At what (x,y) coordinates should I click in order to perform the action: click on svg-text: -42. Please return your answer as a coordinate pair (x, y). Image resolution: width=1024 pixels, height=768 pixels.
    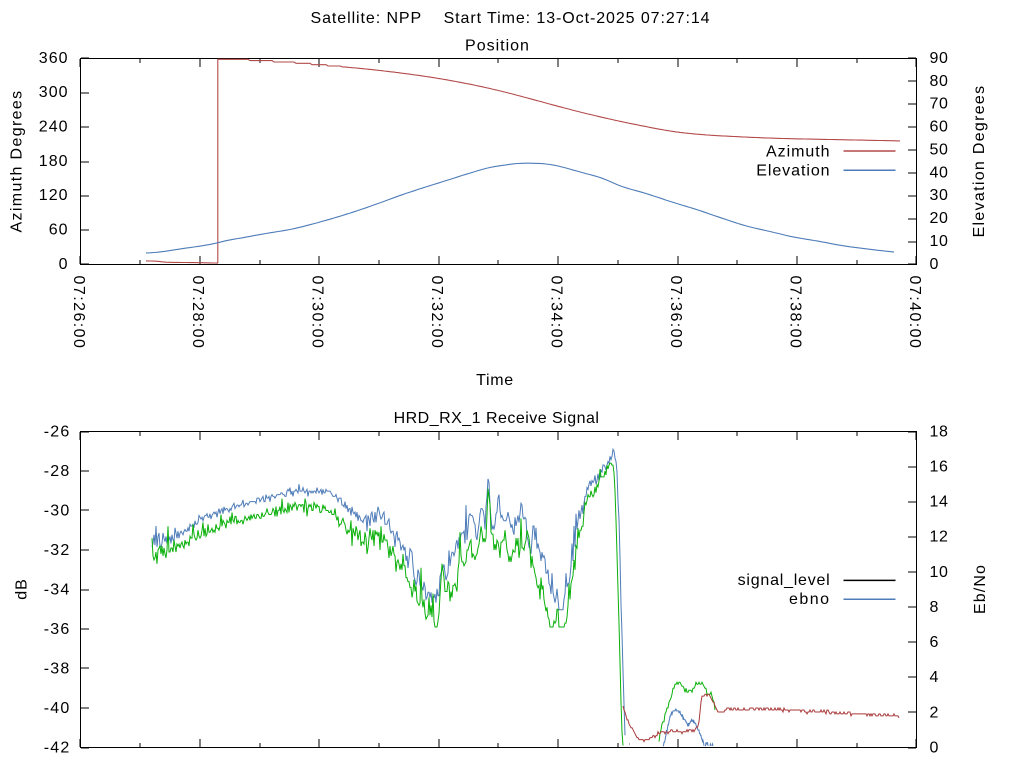
    Looking at the image, I should click on (57, 747).